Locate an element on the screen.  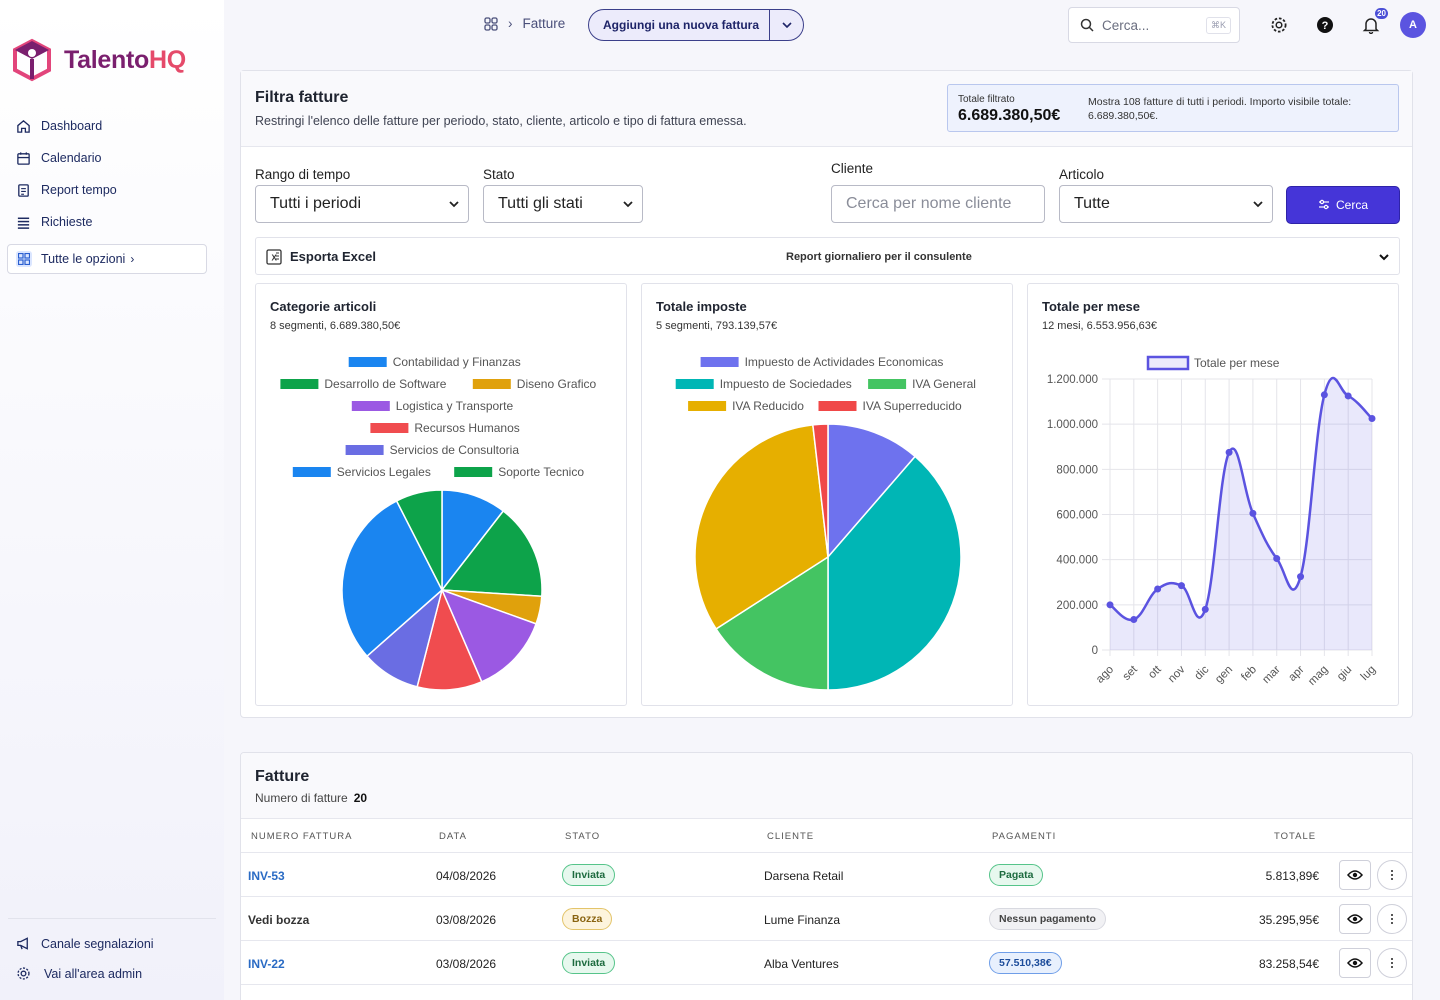
help-button: ? is located at coordinates (1325, 25).